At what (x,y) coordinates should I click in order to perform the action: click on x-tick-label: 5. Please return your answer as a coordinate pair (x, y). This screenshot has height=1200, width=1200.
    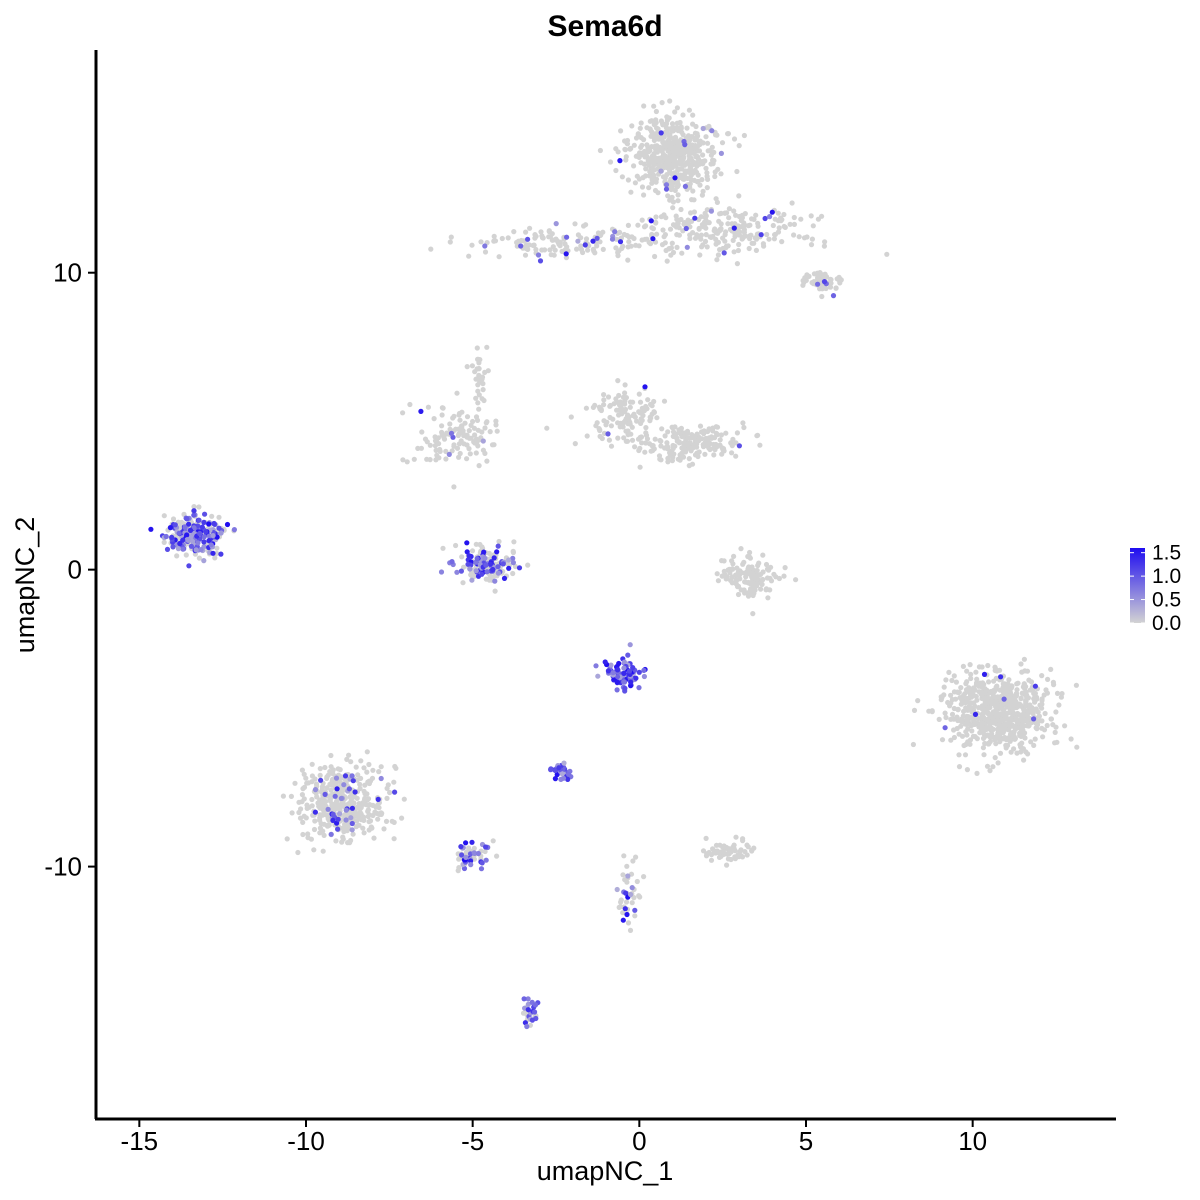
    Looking at the image, I should click on (806, 1141).